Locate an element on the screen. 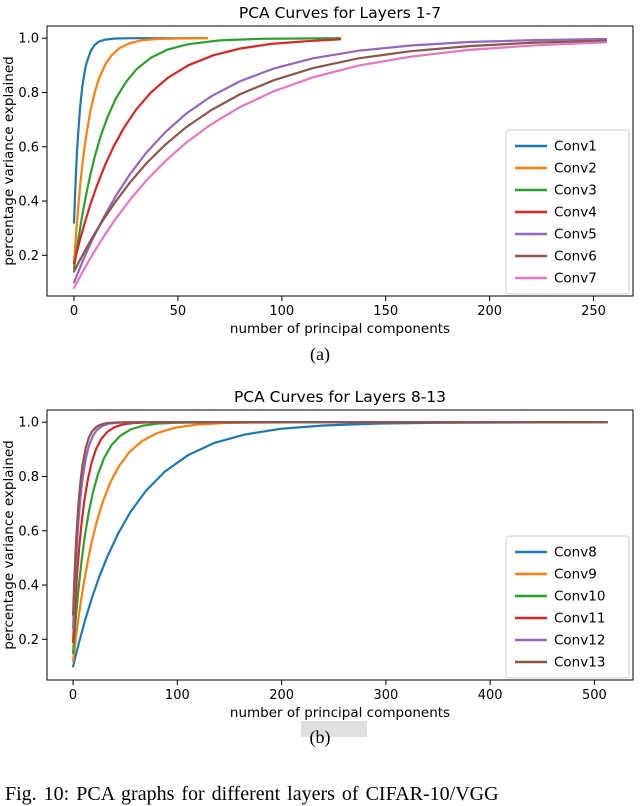 Image resolution: width=640 pixels, height=806 pixels. legend-label: Conv8 is located at coordinates (575, 553).